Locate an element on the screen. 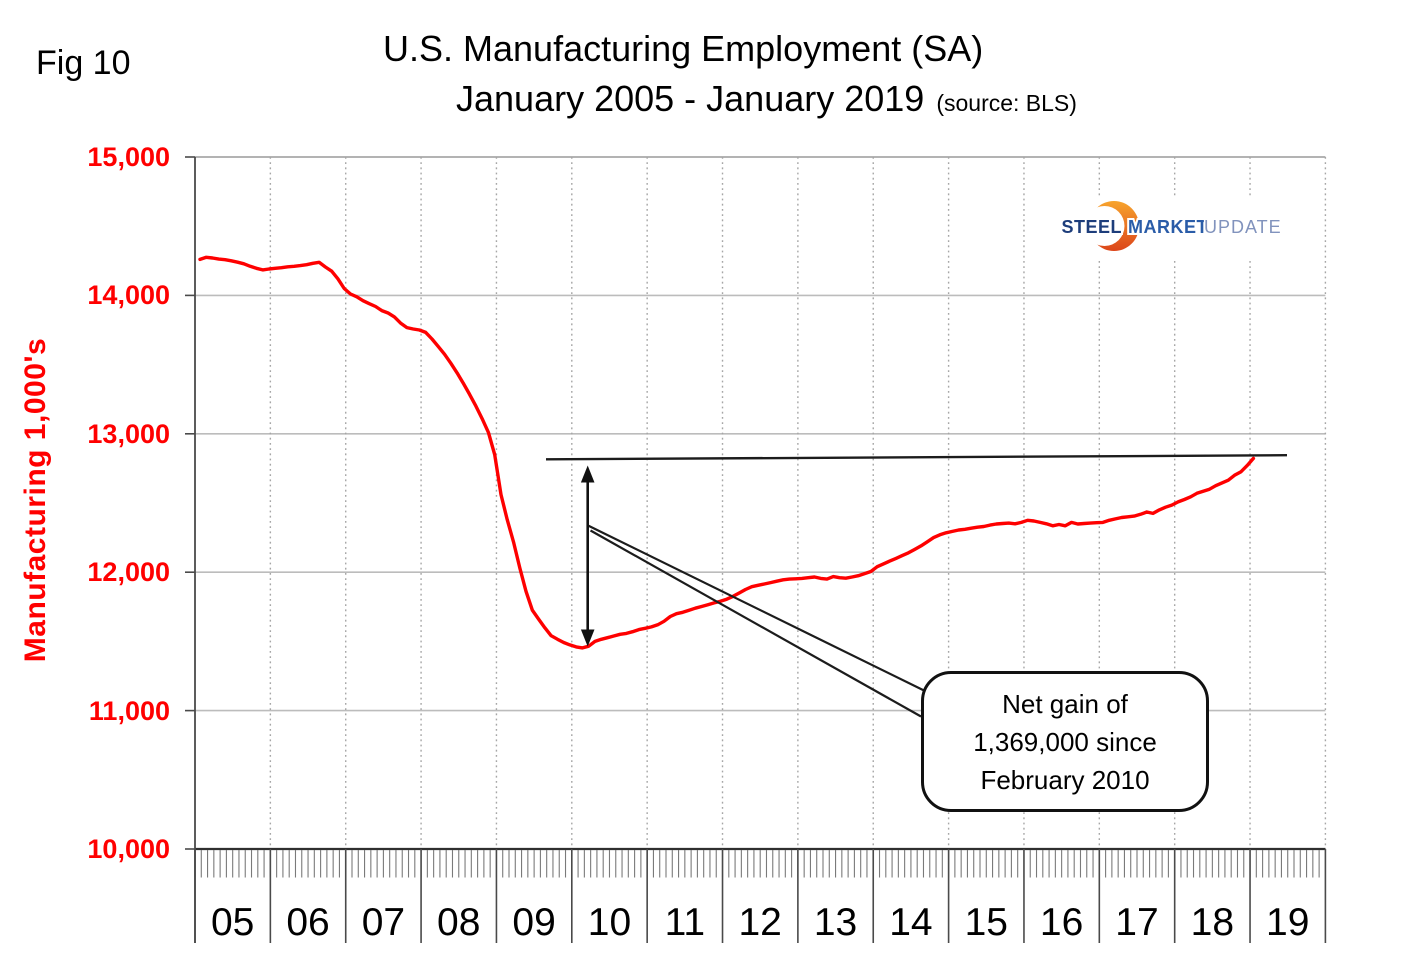  x-year-label: 13 is located at coordinates (835, 922).